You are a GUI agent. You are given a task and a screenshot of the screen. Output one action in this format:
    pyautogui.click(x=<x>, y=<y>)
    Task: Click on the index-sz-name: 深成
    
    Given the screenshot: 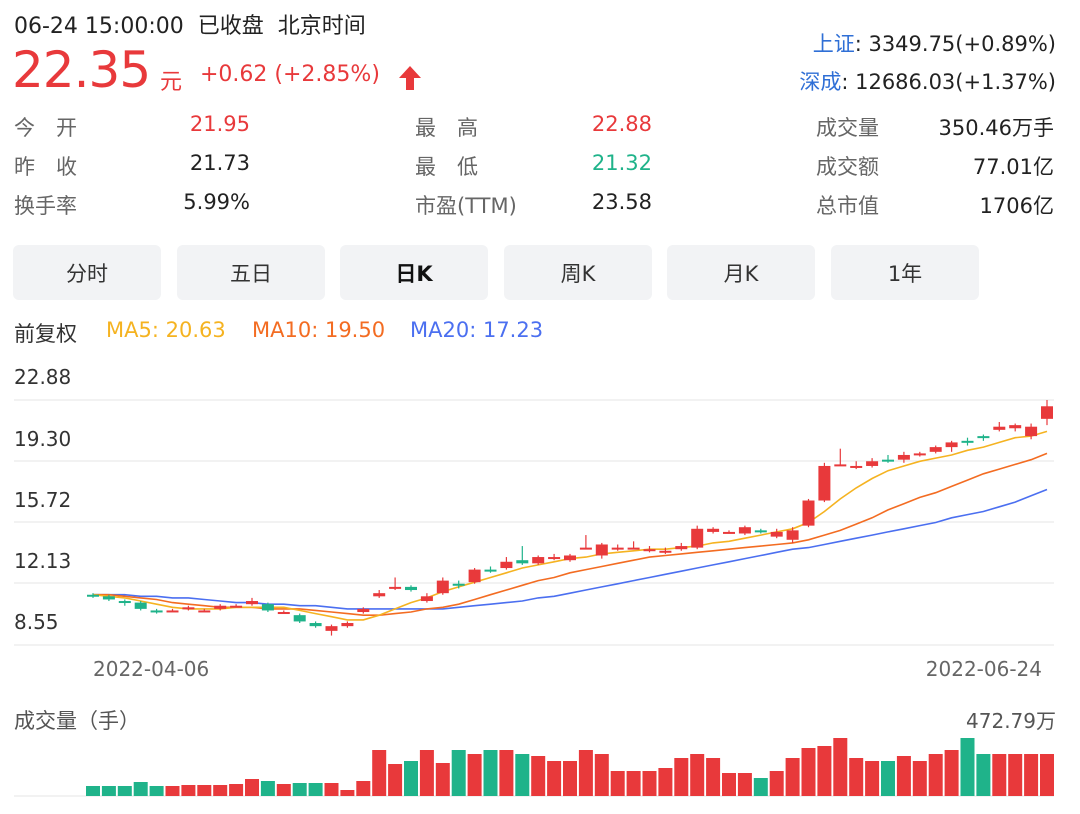 What is the action you would take?
    pyautogui.click(x=820, y=82)
    